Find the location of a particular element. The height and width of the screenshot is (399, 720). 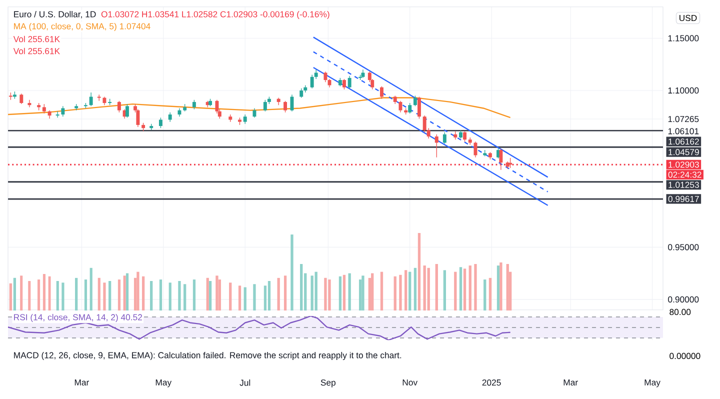

text: 02:24:32 is located at coordinates (685, 175).